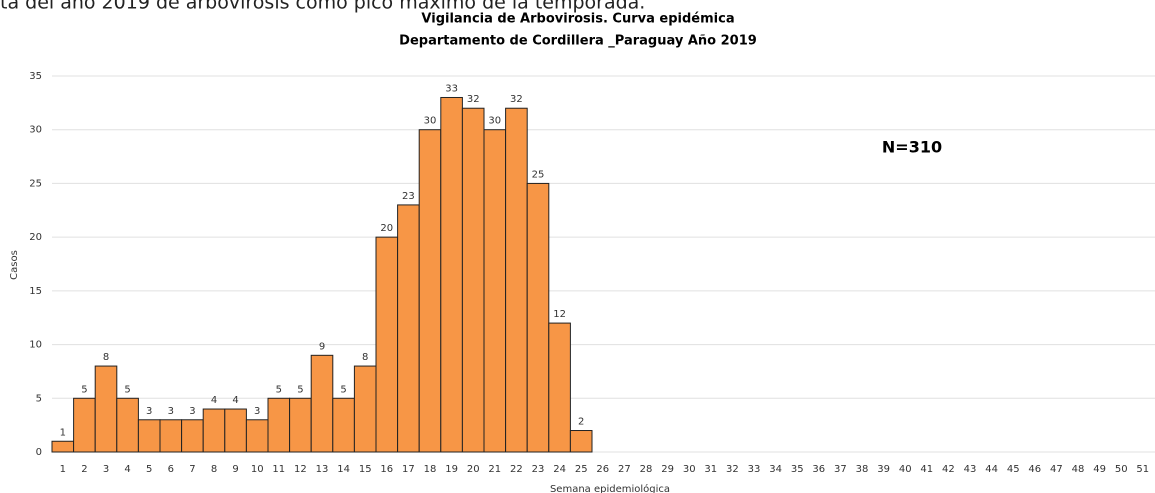  I want to click on x-tick-label: 45, so click(1013, 469).